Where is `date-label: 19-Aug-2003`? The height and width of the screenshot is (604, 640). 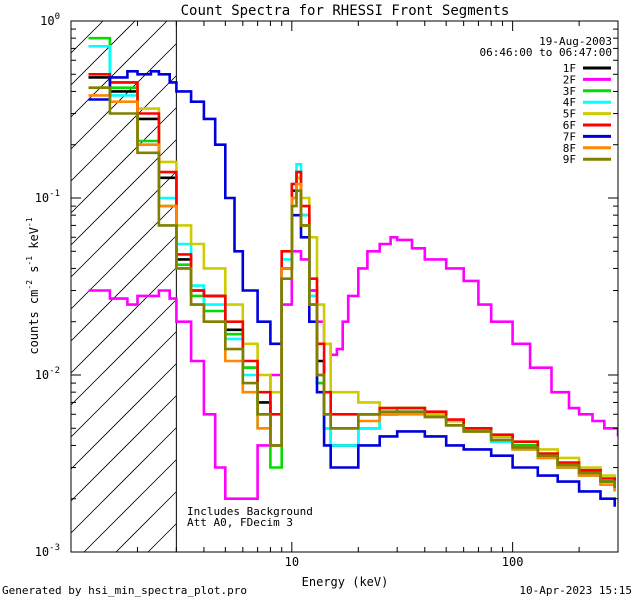 date-label: 19-Aug-2003 is located at coordinates (575, 41).